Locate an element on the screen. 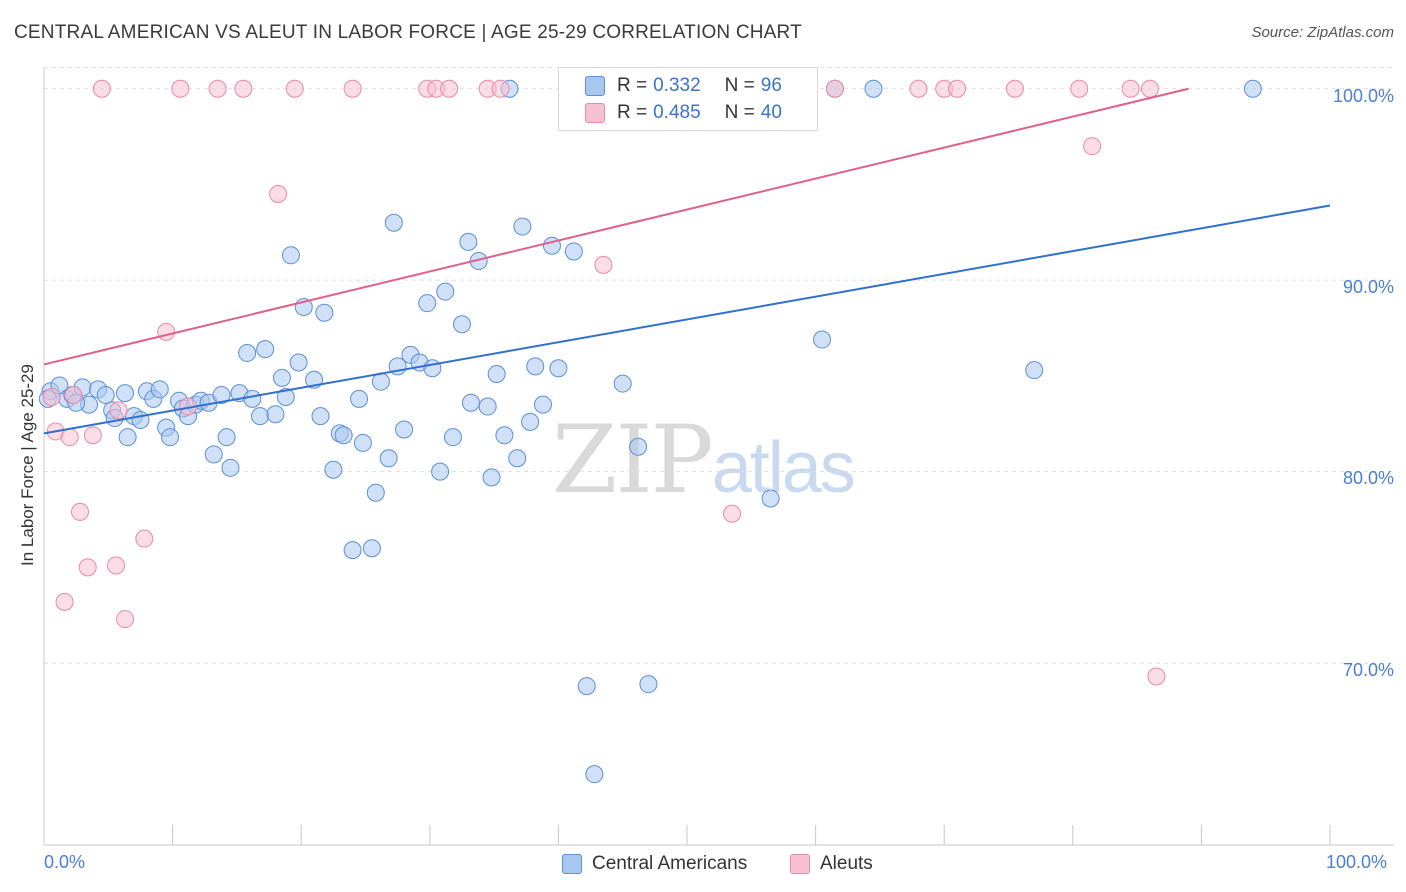 This screenshot has height=892, width=1406. legend-n-value: 96 is located at coordinates (771, 85).